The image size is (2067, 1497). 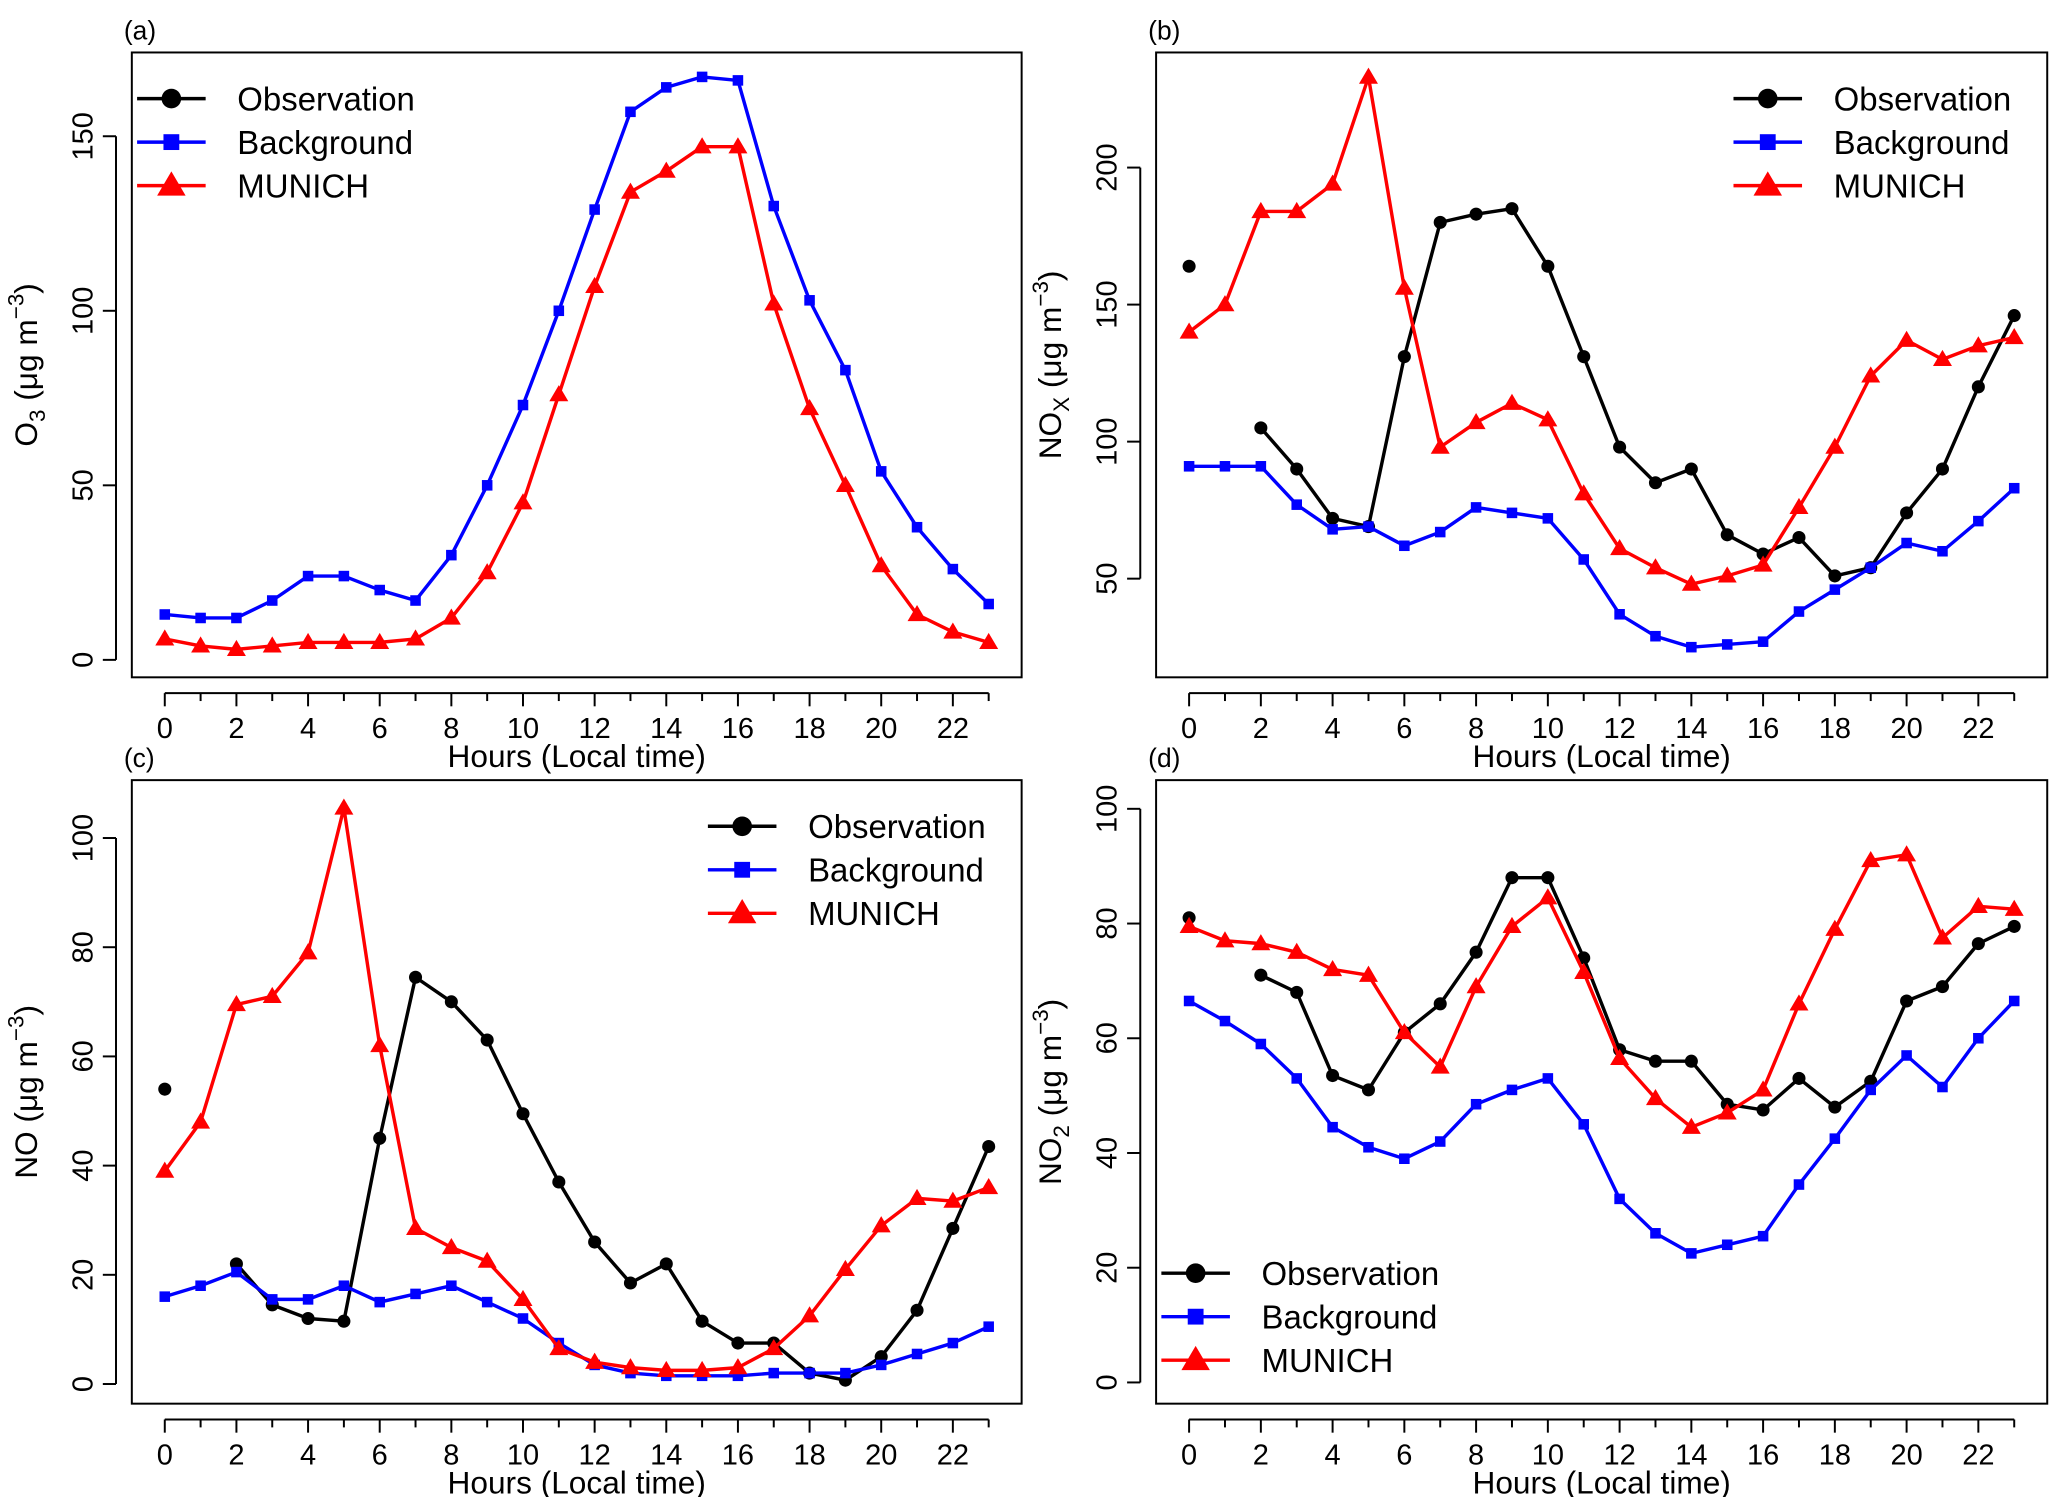 What do you see at coordinates (1476, 729) in the screenshot?
I see `x-tick-label: 8` at bounding box center [1476, 729].